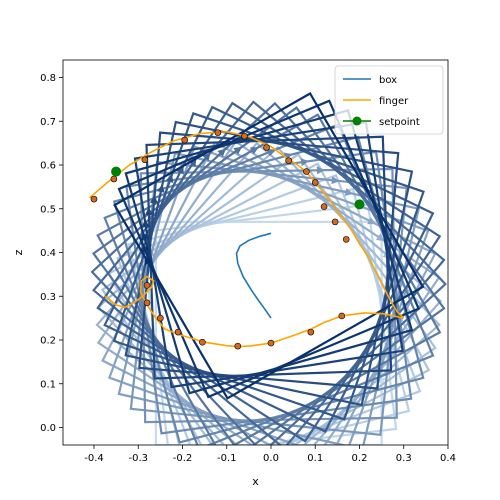 Image resolution: width=500 pixels, height=500 pixels. I want to click on finger-line-lower, so click(254, 311).